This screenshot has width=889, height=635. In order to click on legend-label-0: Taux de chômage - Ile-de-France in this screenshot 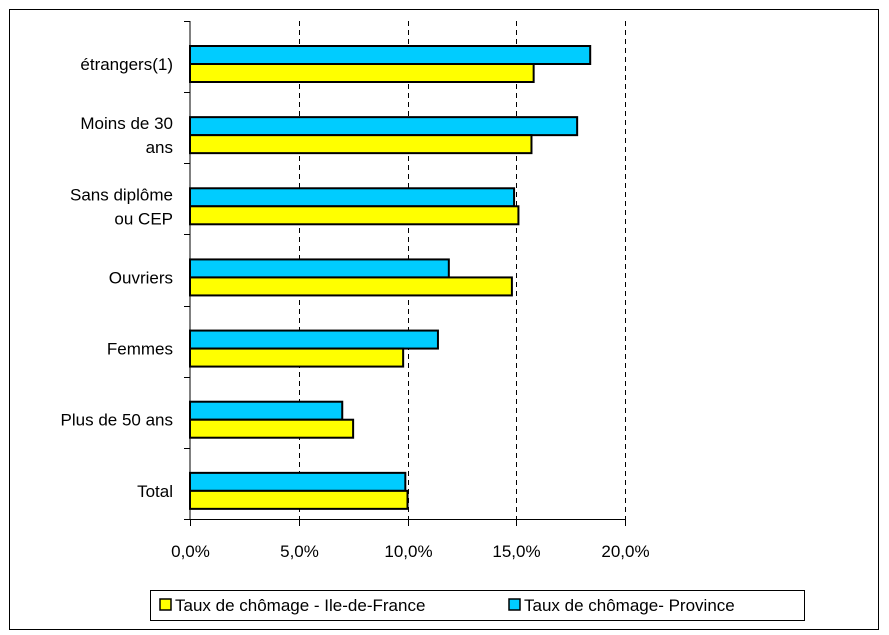, I will do `click(300, 605)`.